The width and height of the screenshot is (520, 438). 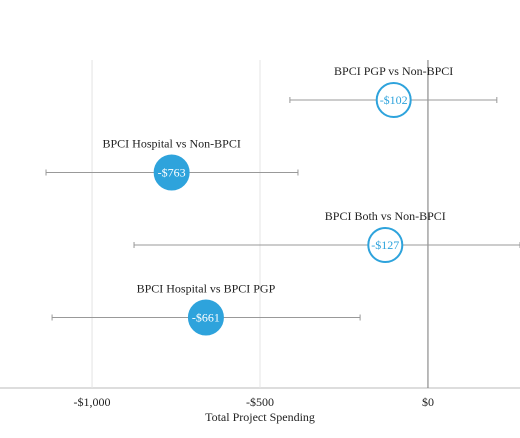 What do you see at coordinates (385, 216) in the screenshot?
I see `series-label: BPCI Both vs Non-BPCI` at bounding box center [385, 216].